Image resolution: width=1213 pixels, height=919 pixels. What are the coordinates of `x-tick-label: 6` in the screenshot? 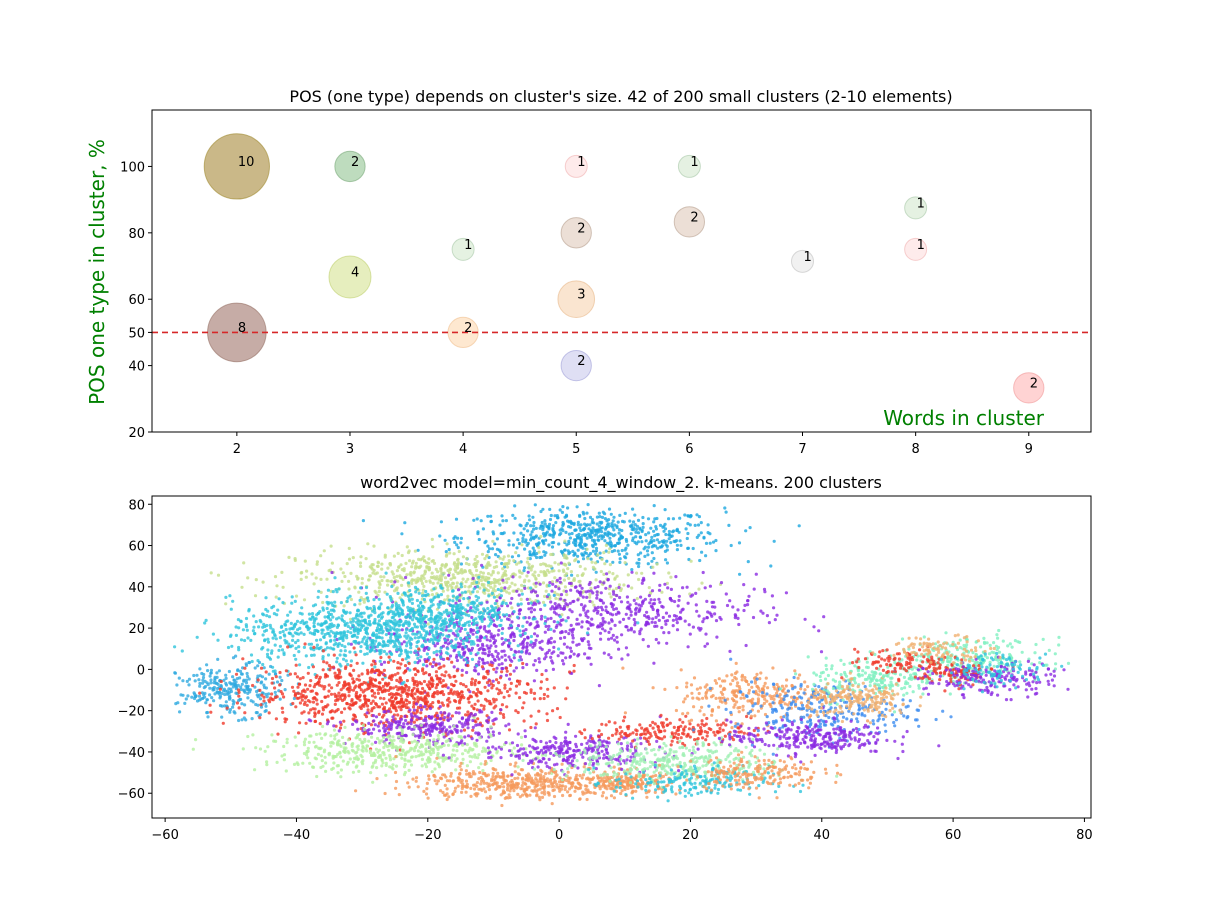 It's located at (689, 449).